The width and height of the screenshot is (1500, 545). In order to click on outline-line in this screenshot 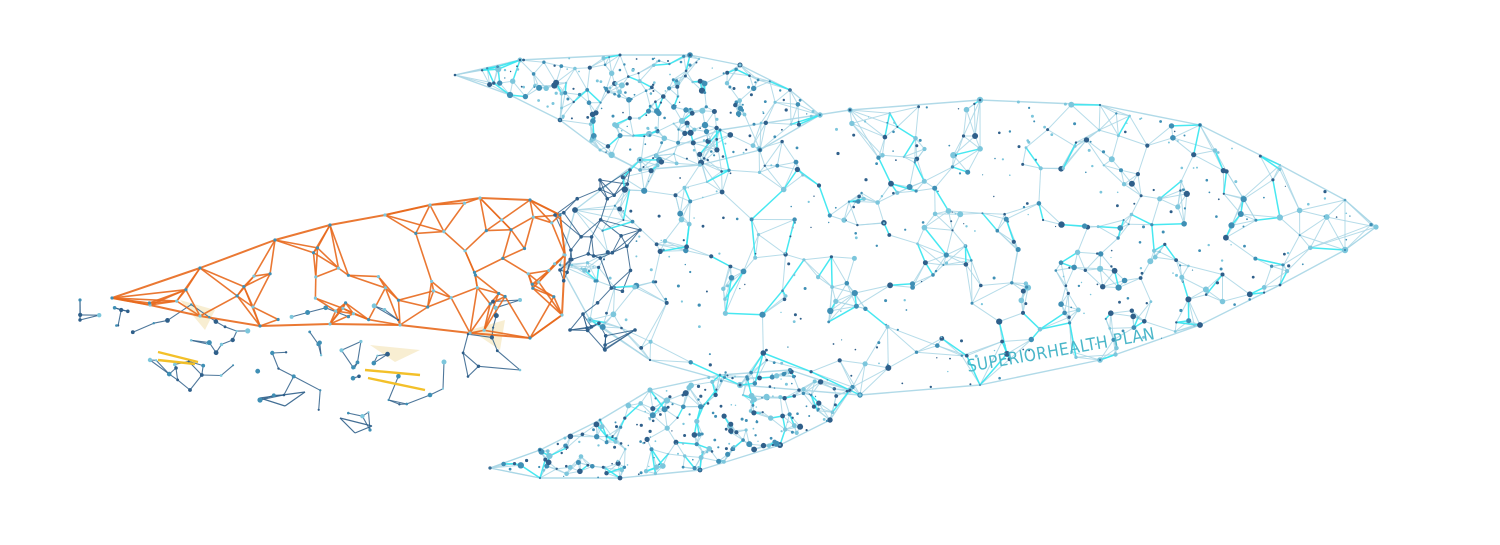, I will do `click(785, 120)`.